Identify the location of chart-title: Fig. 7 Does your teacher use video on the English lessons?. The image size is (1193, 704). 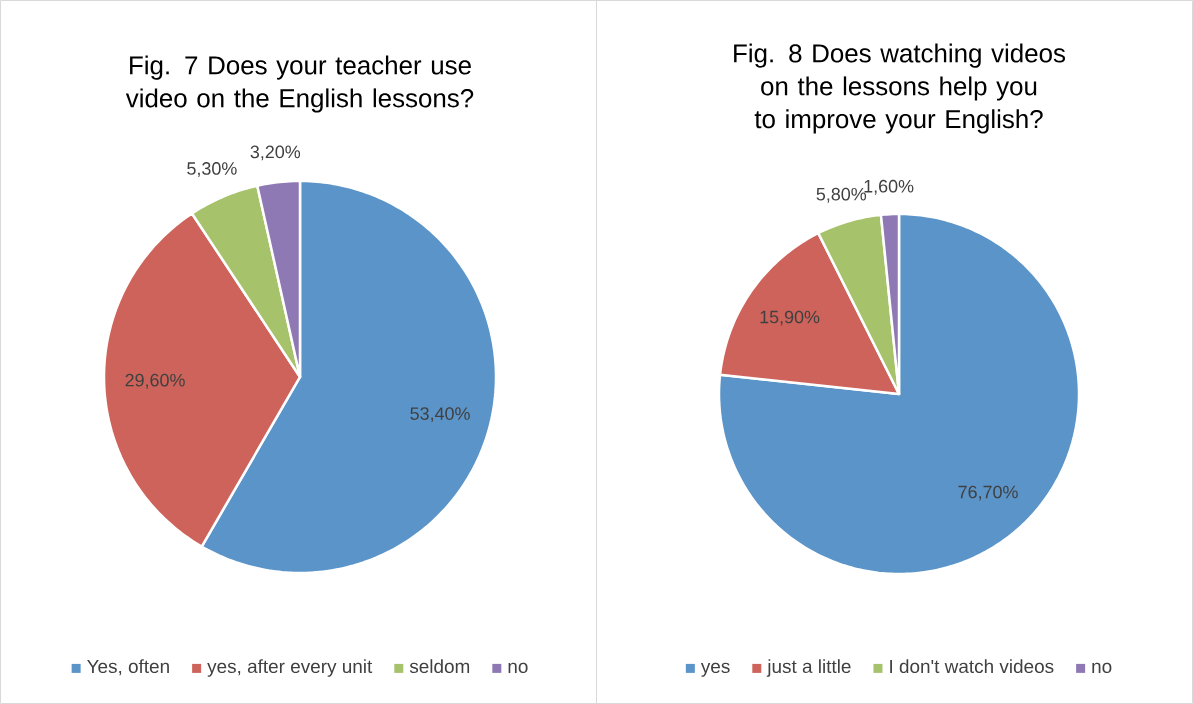
(299, 84).